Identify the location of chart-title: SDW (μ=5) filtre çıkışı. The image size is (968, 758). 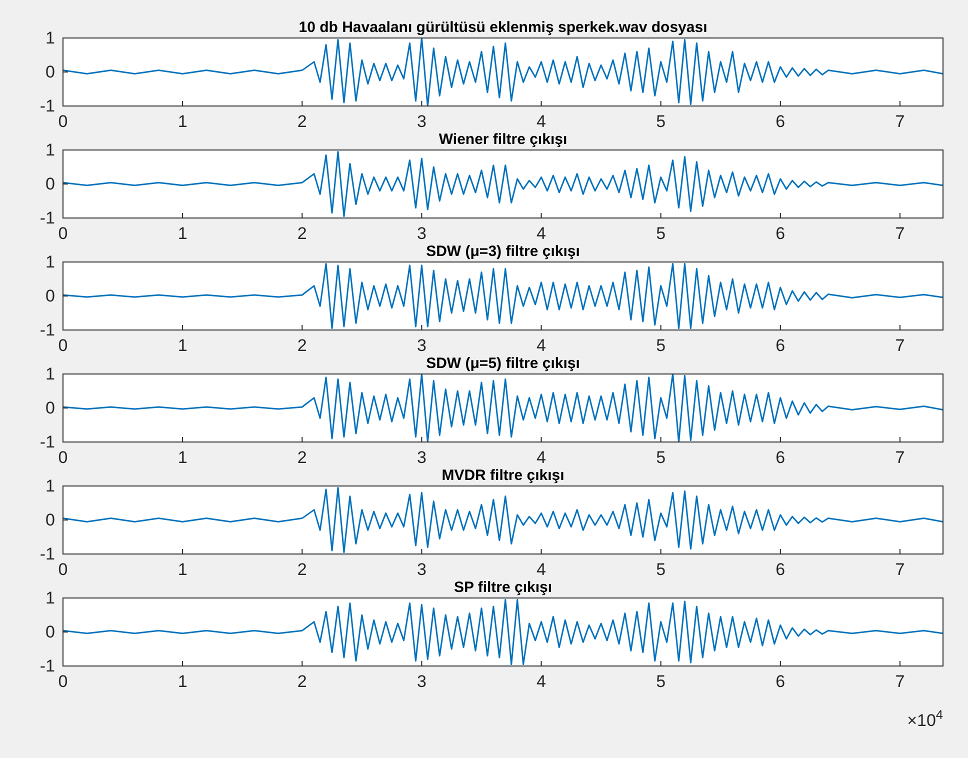
(503, 363).